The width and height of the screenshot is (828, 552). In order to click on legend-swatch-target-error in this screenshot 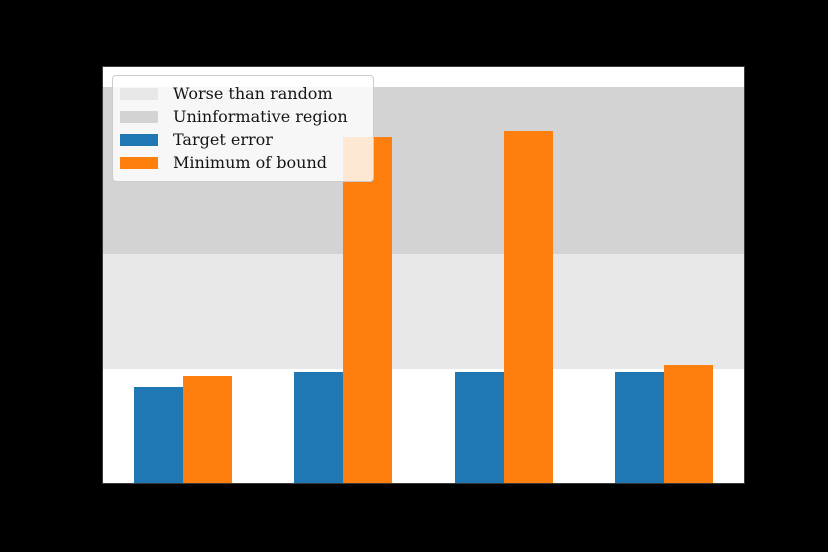, I will do `click(139, 140)`.